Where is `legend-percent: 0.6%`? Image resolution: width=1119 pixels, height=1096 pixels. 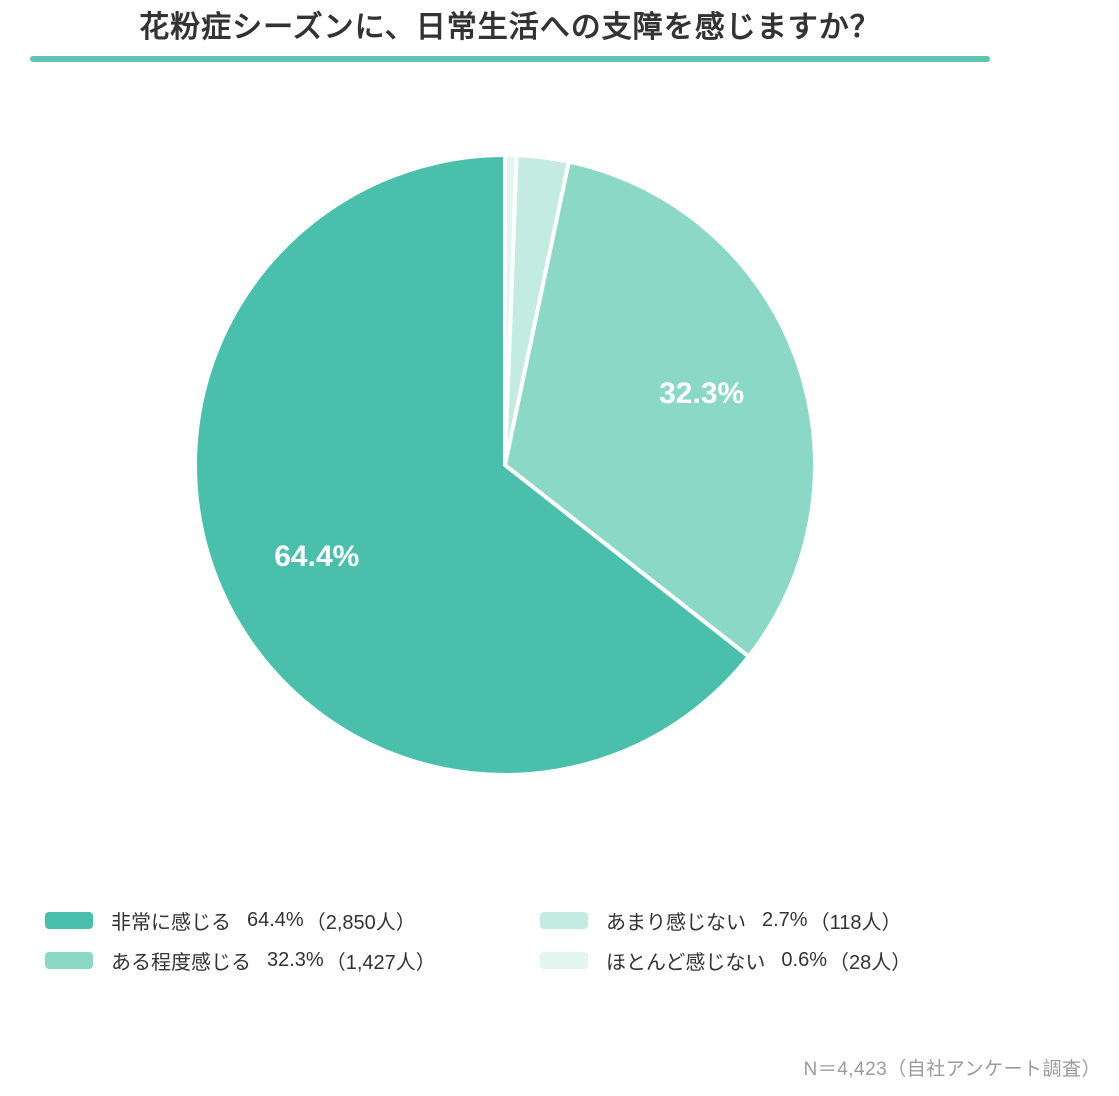
legend-percent: 0.6% is located at coordinates (804, 960).